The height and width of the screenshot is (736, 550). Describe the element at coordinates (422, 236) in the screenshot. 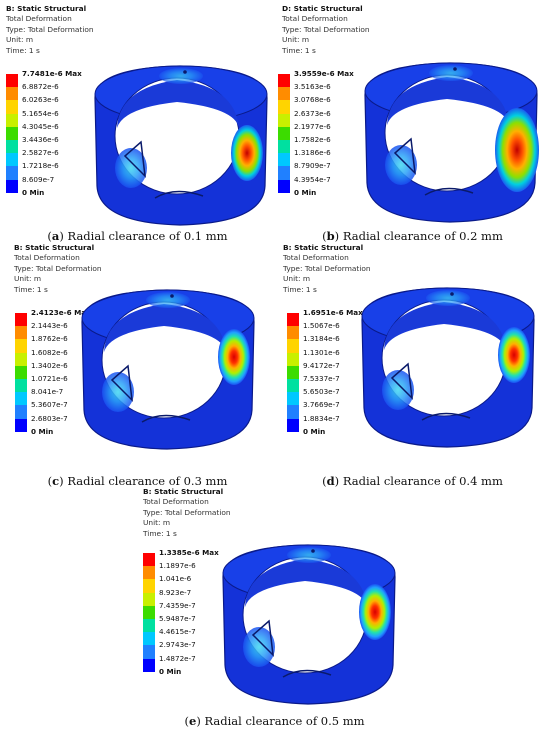

I see `caption-text: Radial clearance of 0.2 mm` at that location.